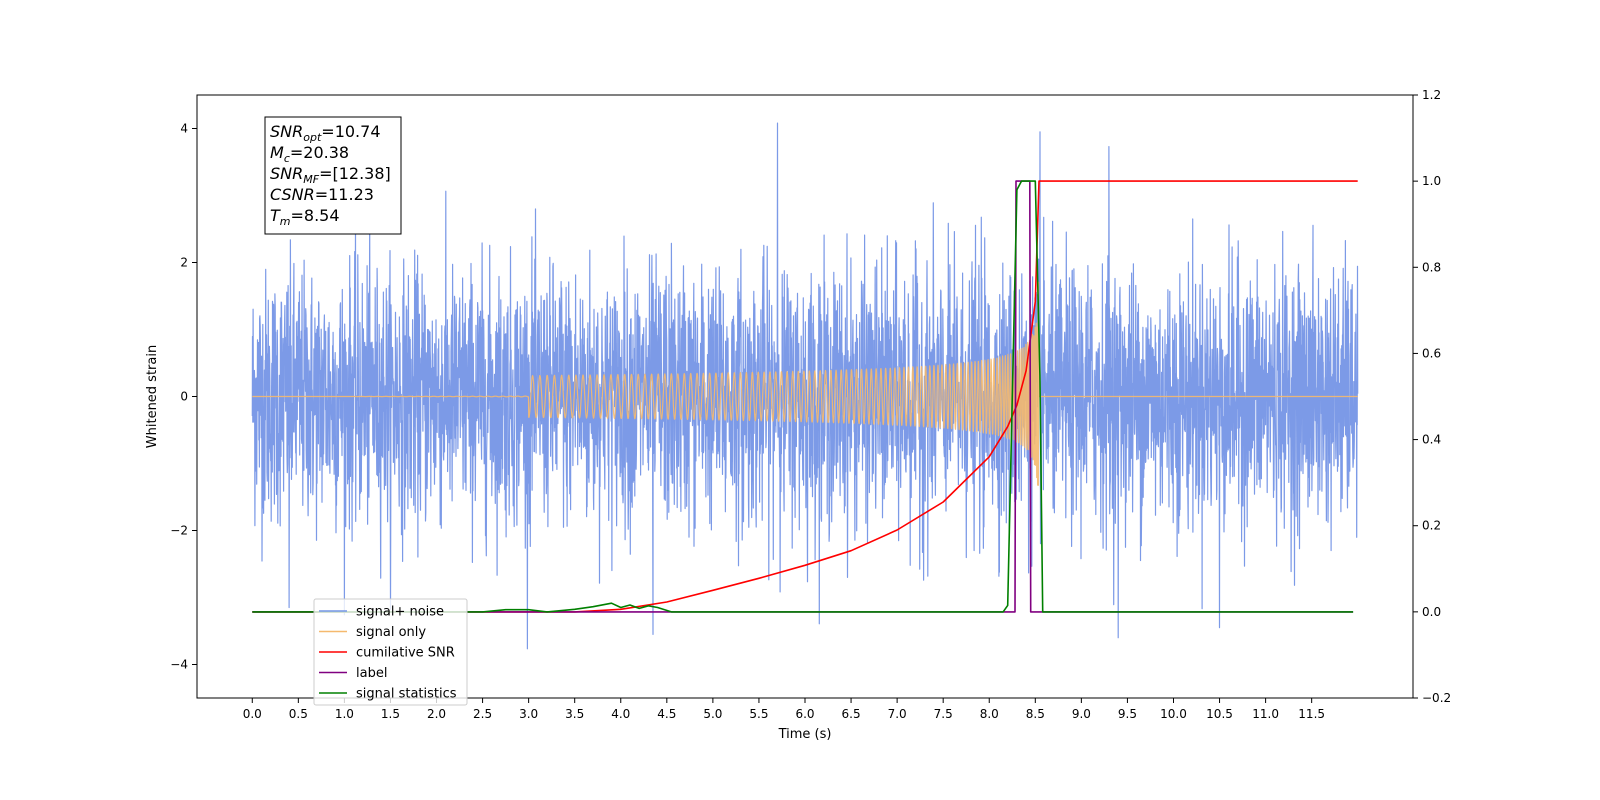 The height and width of the screenshot is (800, 1600). Describe the element at coordinates (1219, 714) in the screenshot. I see `x-tick-label: 10.5` at that location.